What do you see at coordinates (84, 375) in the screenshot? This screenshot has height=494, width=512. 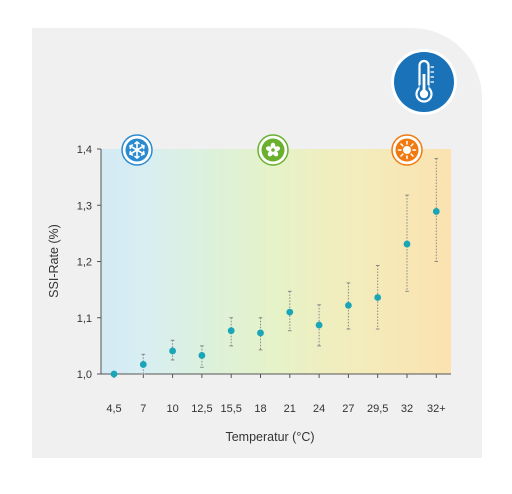 I see `y-tick-label: 1,0` at bounding box center [84, 375].